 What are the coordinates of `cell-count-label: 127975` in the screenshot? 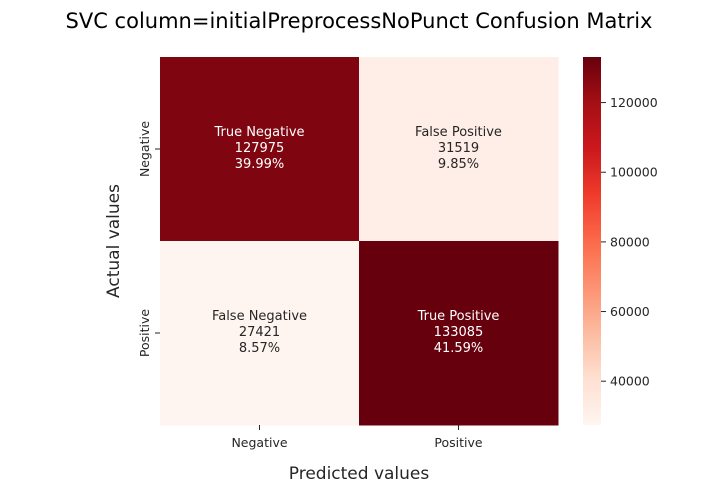 It's located at (260, 148).